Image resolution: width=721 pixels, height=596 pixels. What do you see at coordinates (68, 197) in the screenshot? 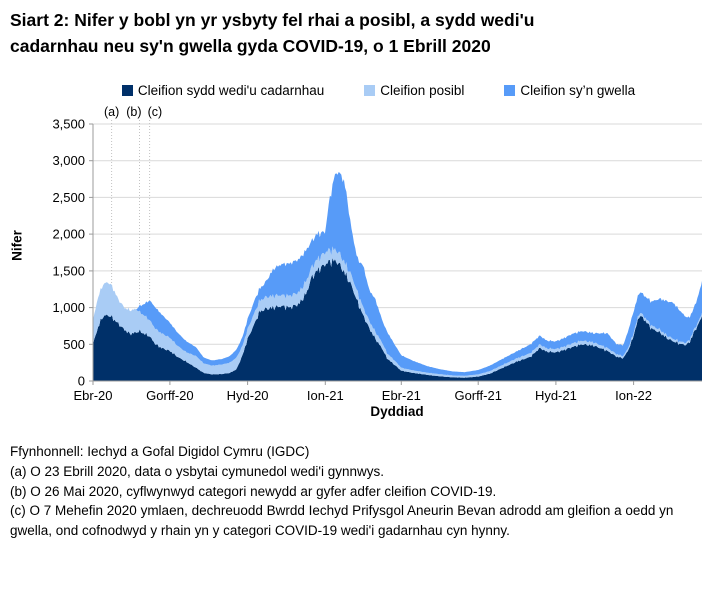
I see `y-tick-label: 2,500` at bounding box center [68, 197].